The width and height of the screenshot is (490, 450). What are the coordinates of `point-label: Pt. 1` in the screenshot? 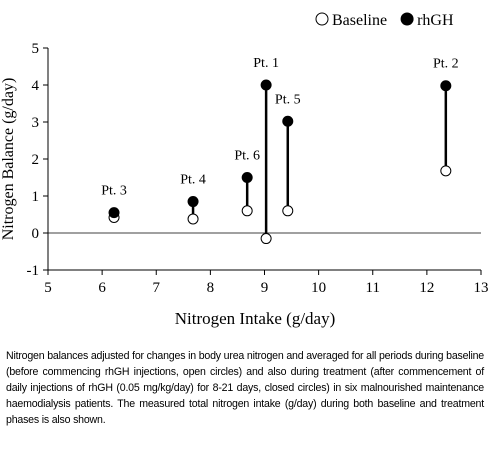 It's located at (266, 63).